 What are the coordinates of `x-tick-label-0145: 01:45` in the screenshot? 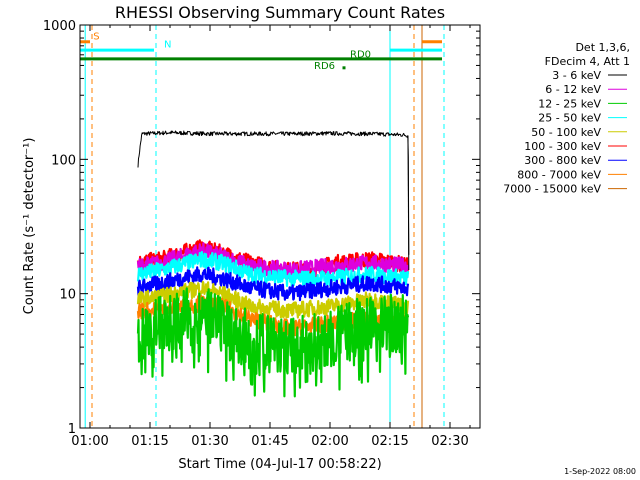 It's located at (269, 441).